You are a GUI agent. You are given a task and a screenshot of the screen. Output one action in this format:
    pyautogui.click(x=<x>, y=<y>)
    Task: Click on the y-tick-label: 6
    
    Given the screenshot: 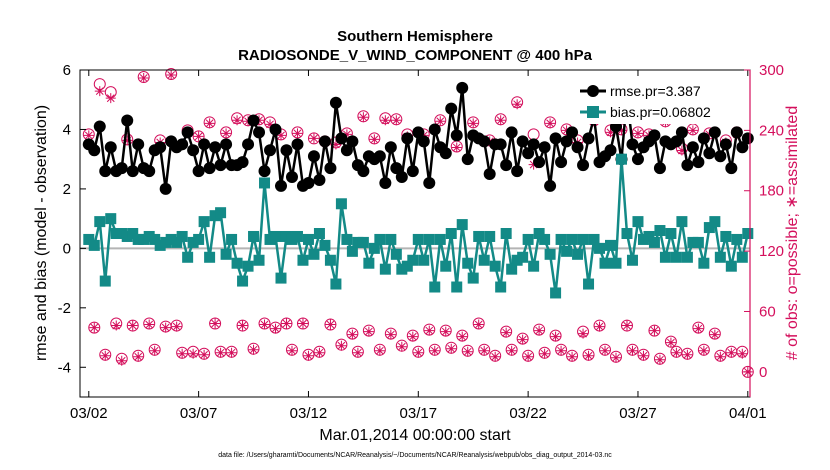 What is the action you would take?
    pyautogui.click(x=67, y=70)
    